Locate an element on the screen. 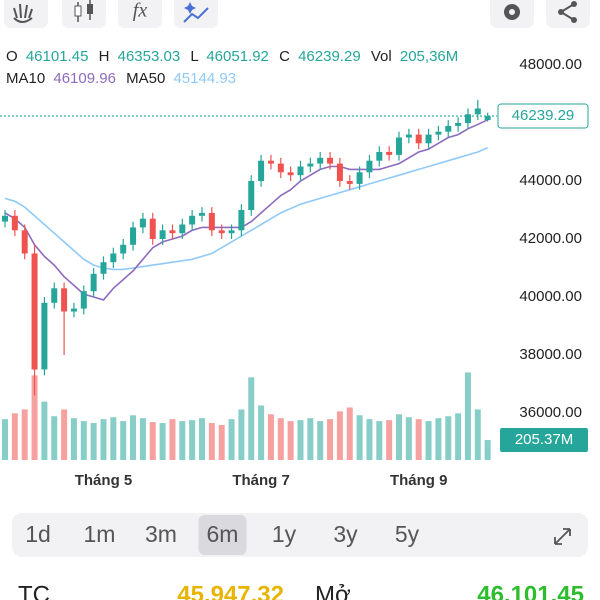  hand-icon is located at coordinates (23, 13).